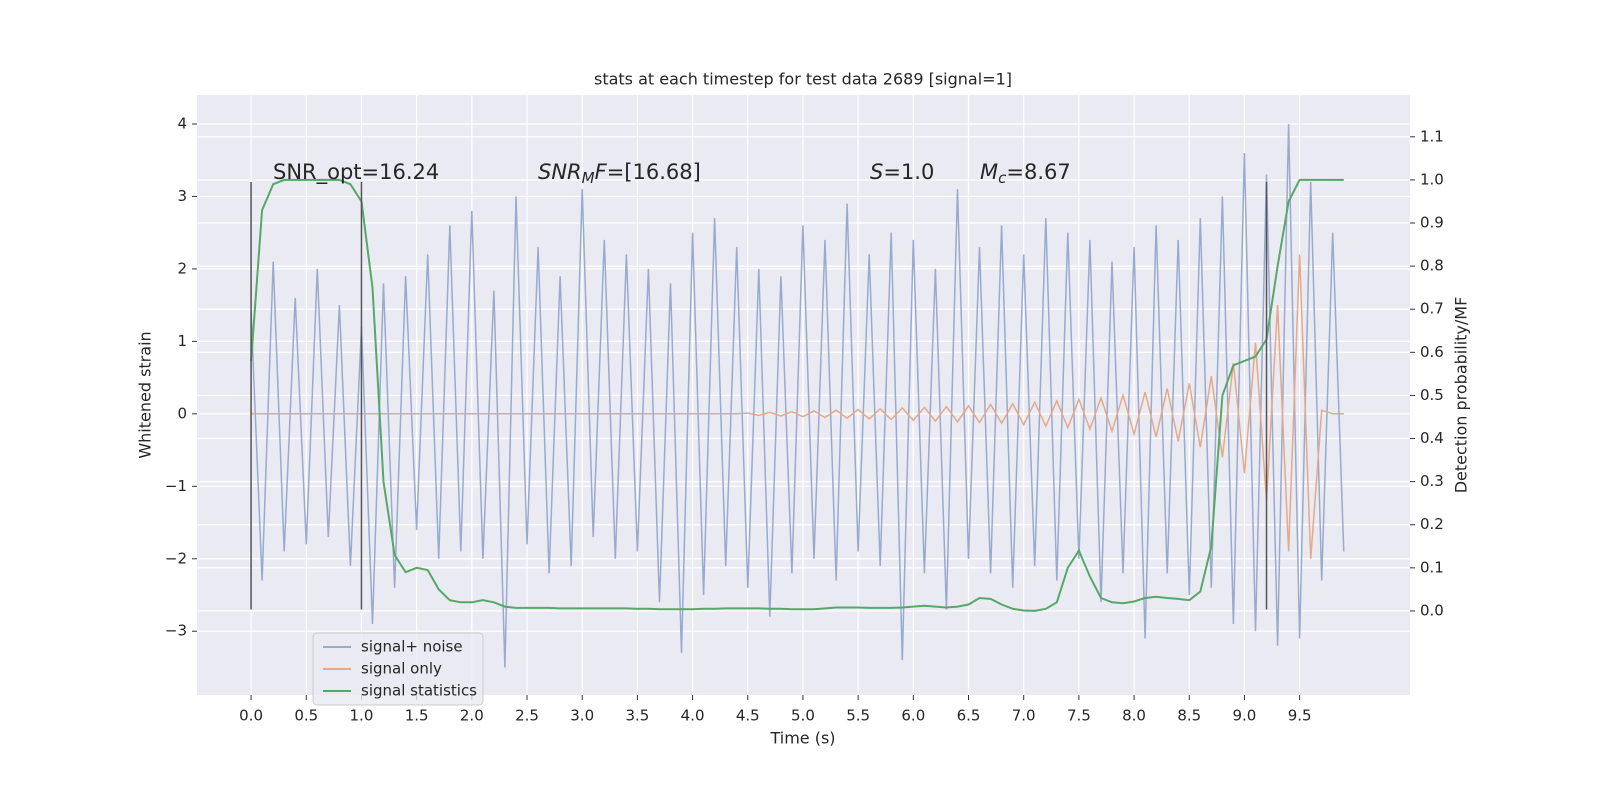  Describe the element at coordinates (182, 341) in the screenshot. I see `y-tick-label: 1` at that location.